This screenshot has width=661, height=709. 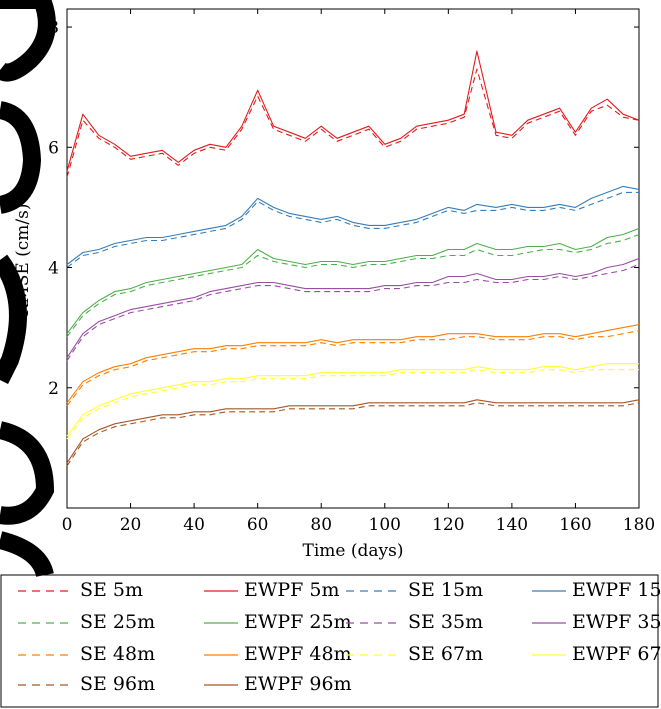 I want to click on y-tick-label: 8, so click(x=53, y=28).